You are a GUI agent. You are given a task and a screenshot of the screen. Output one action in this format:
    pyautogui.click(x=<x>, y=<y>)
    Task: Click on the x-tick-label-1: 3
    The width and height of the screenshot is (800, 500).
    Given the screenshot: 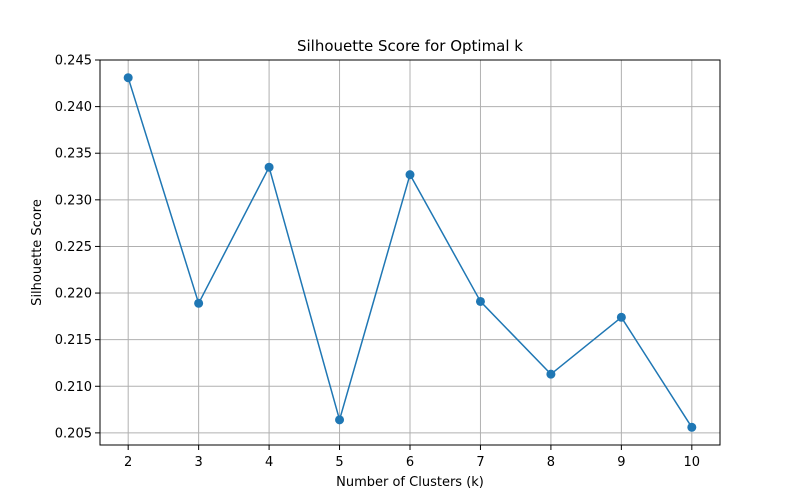 What is the action you would take?
    pyautogui.click(x=198, y=462)
    